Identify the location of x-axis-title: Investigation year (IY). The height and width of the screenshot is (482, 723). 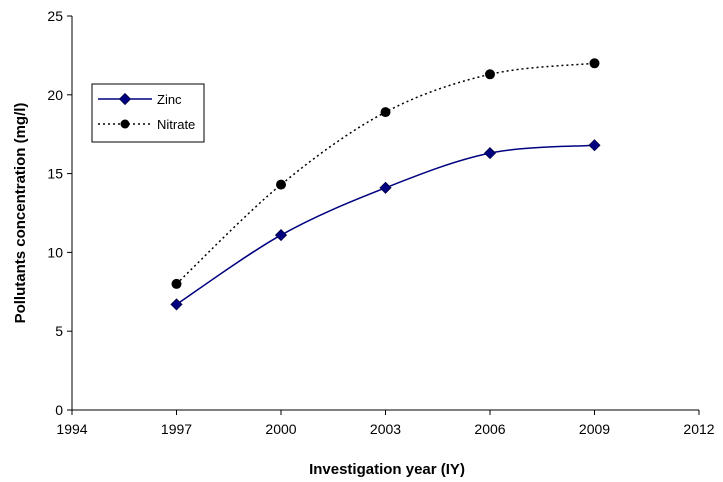
(387, 469).